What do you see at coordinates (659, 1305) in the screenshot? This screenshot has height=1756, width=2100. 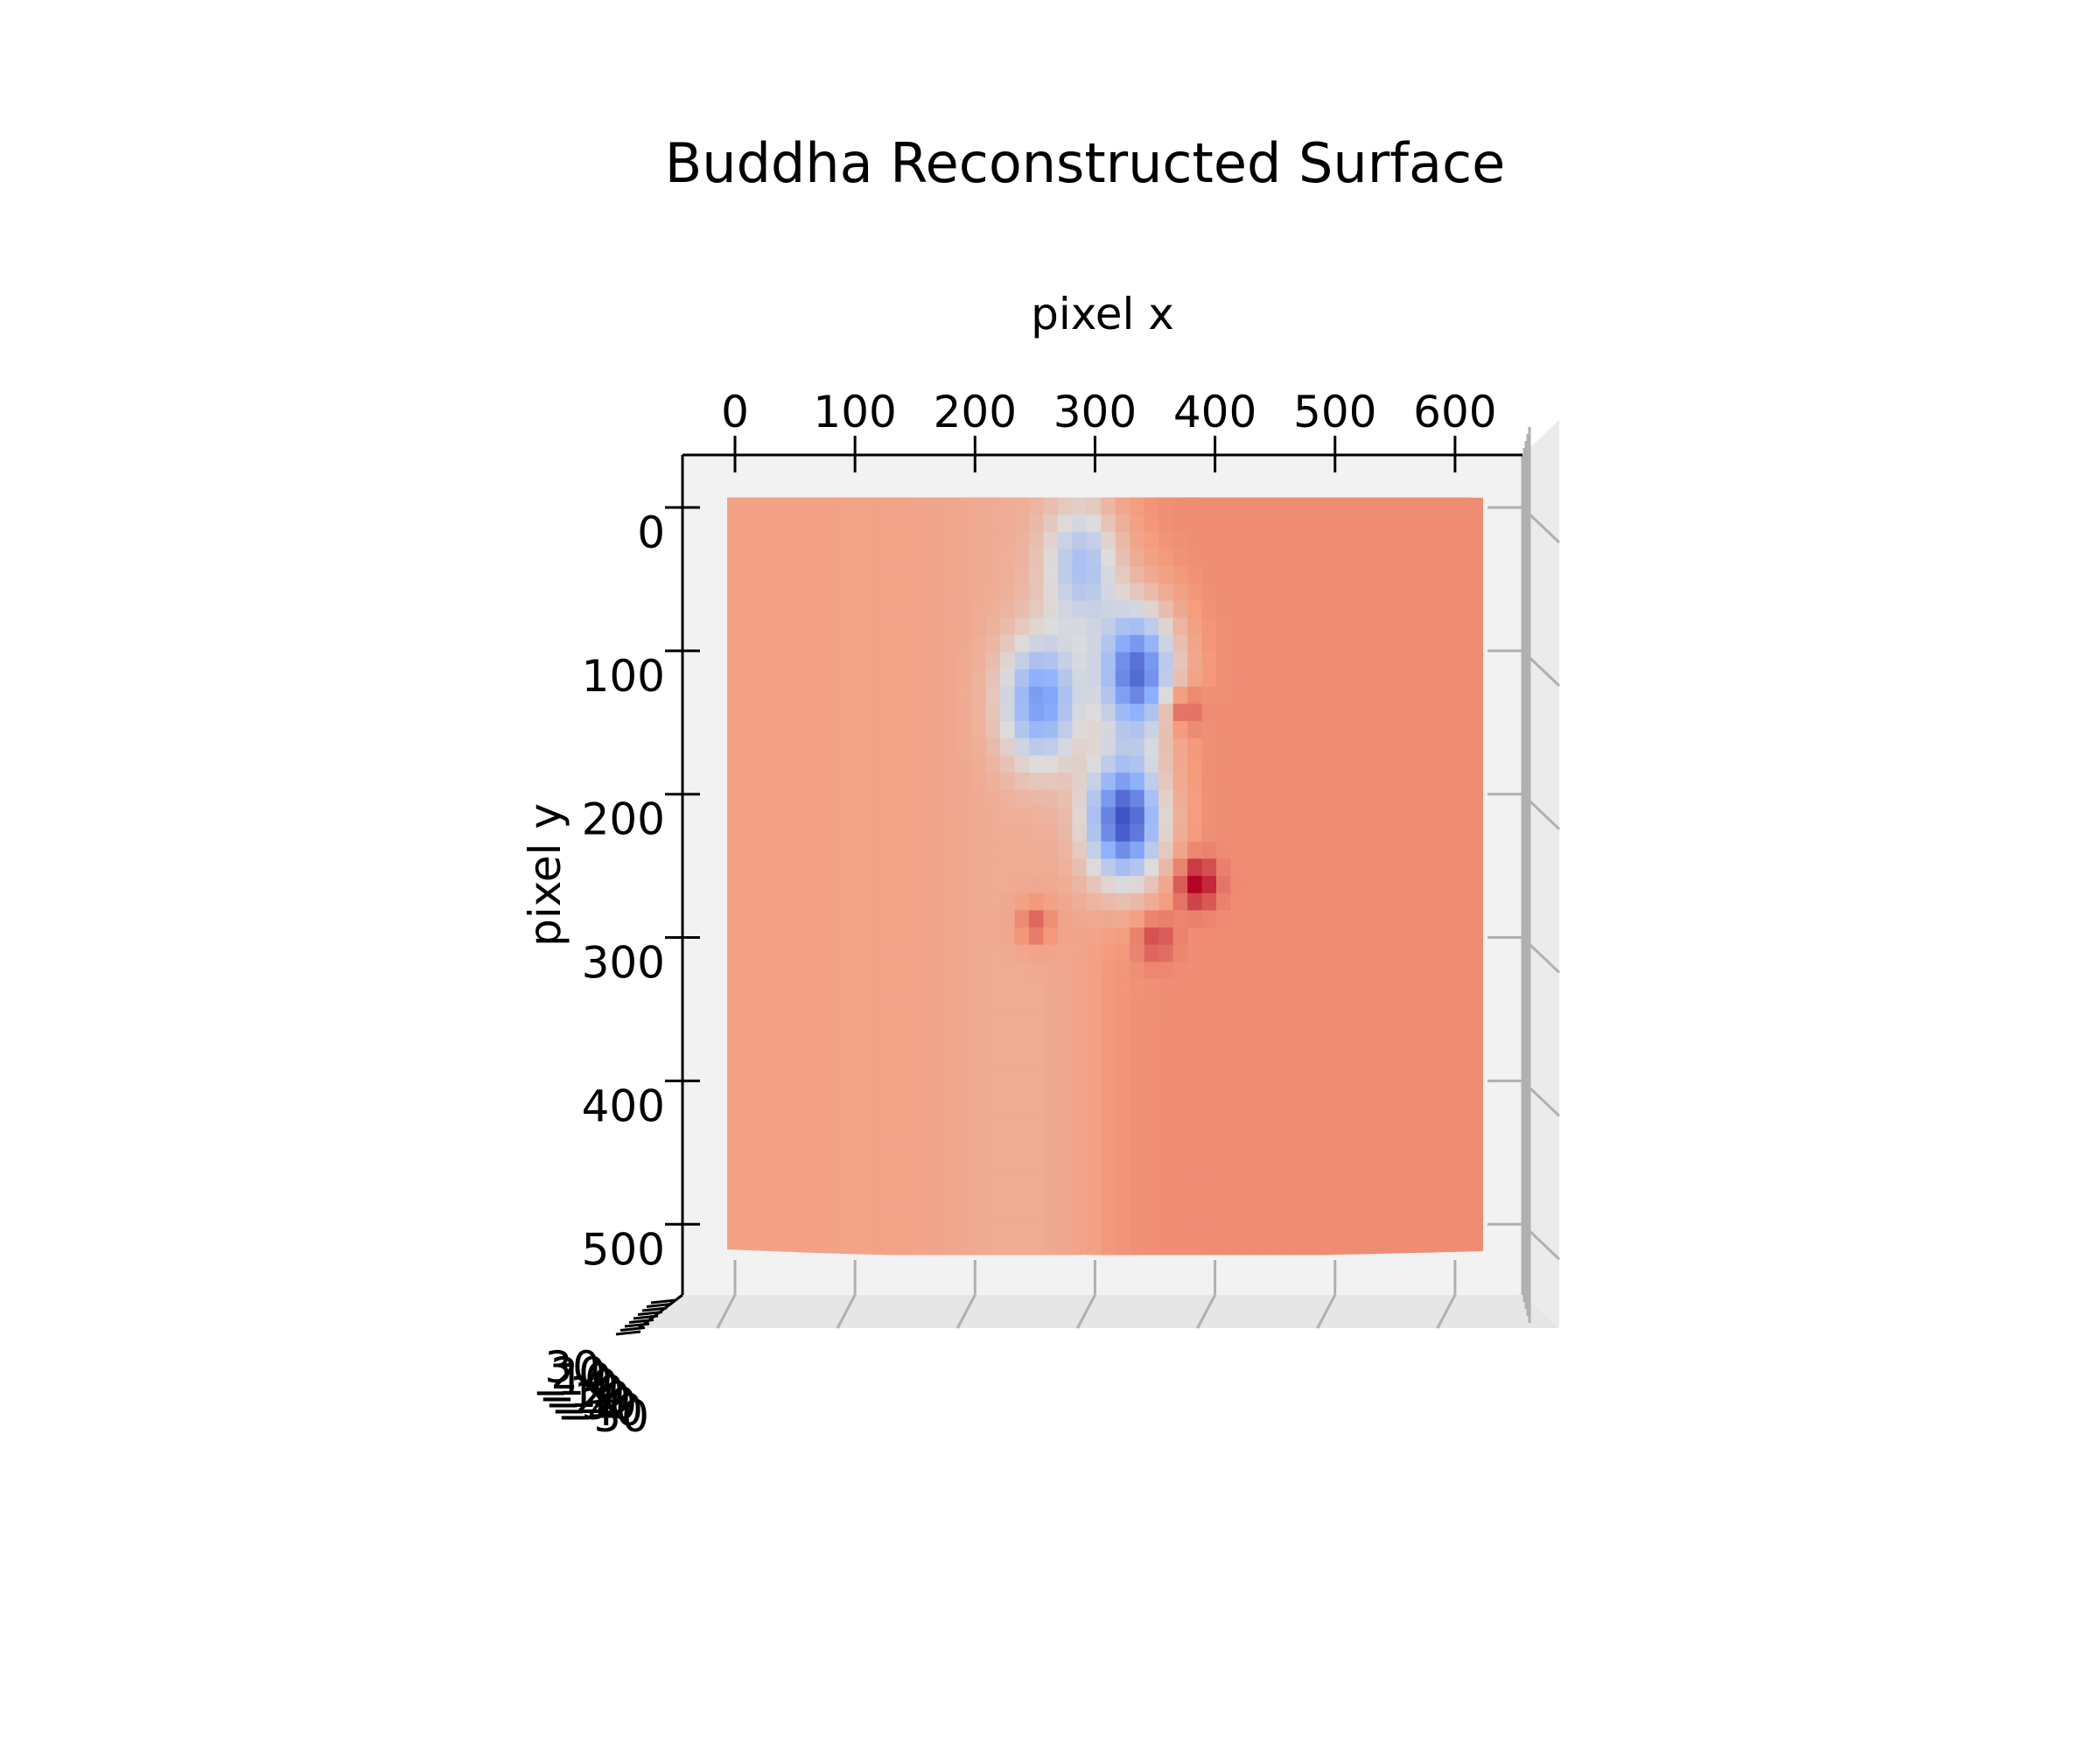 I see `z-tick-mark` at bounding box center [659, 1305].